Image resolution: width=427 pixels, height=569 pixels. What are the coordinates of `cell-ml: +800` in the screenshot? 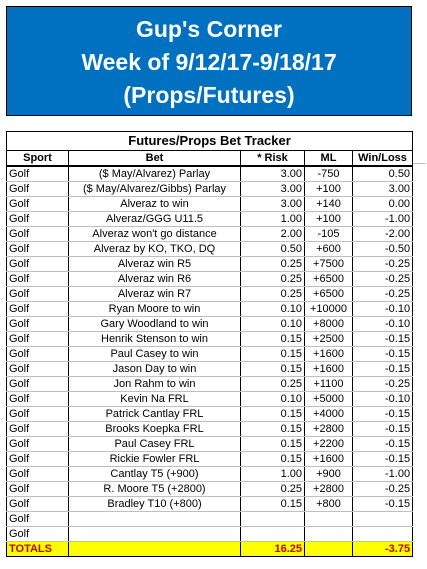 It's located at (328, 504).